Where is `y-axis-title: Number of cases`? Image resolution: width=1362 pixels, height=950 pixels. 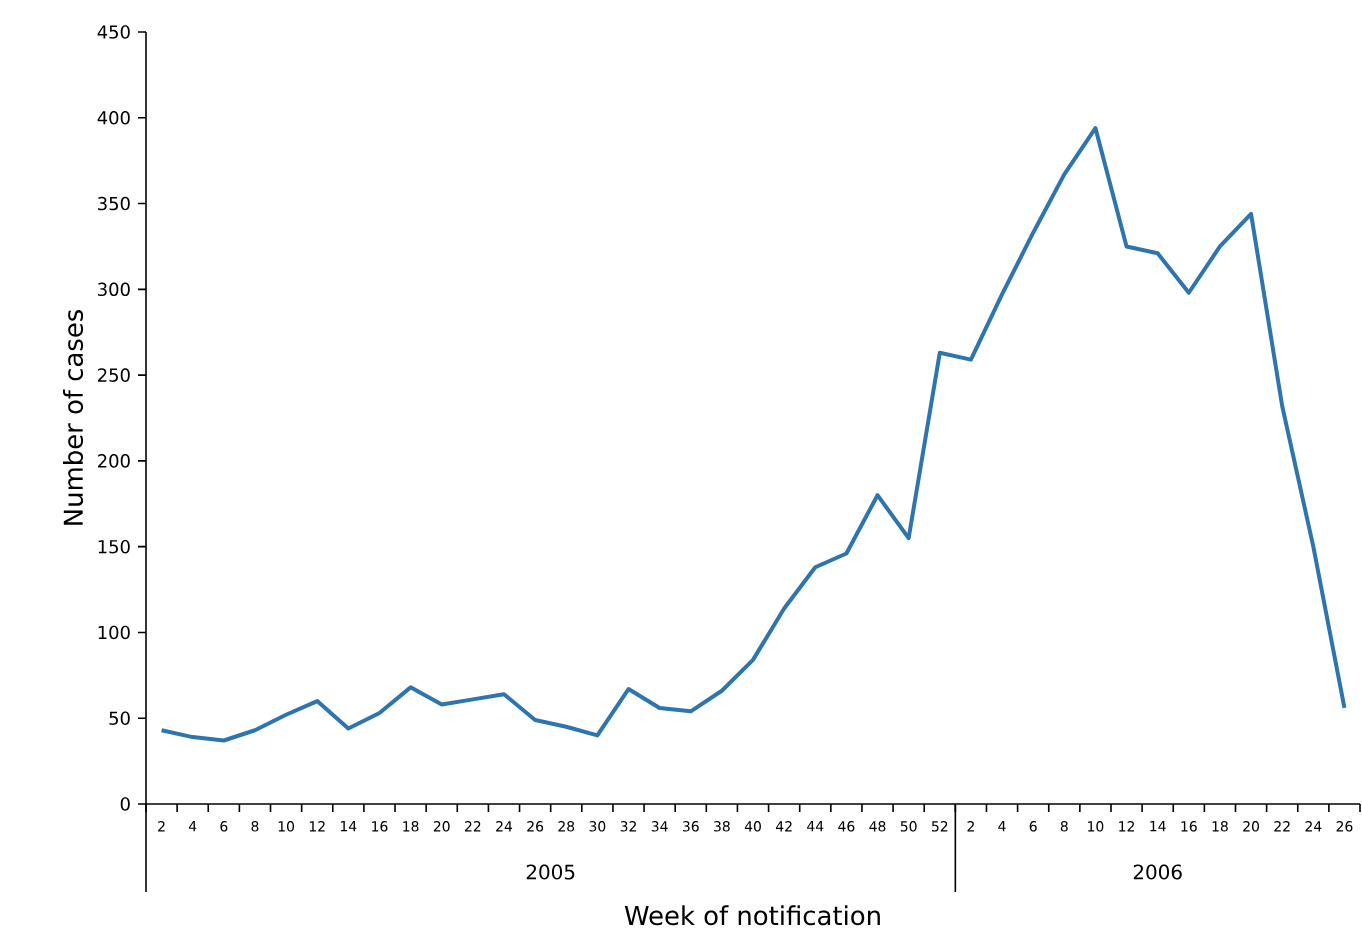 y-axis-title: Number of cases is located at coordinates (73, 417).